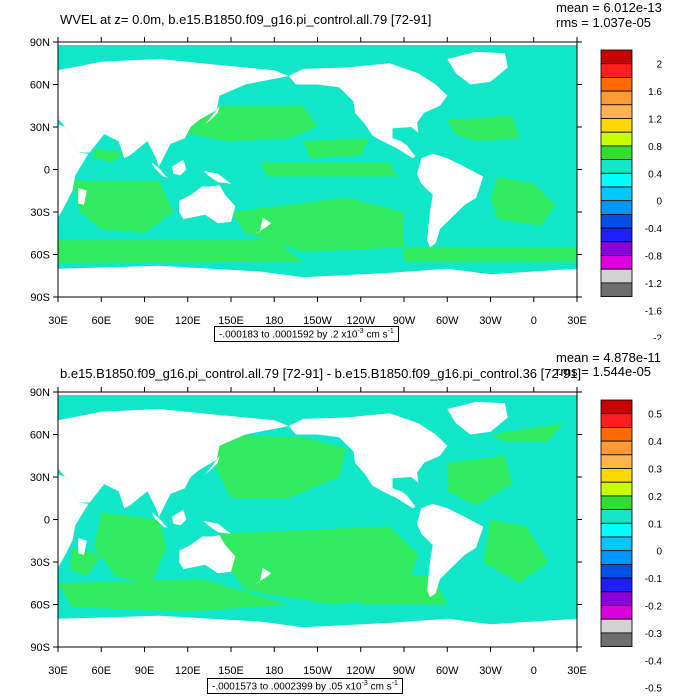 The image size is (700, 700). Describe the element at coordinates (655, 497) in the screenshot. I see `colorbar-label: 0.2` at that location.